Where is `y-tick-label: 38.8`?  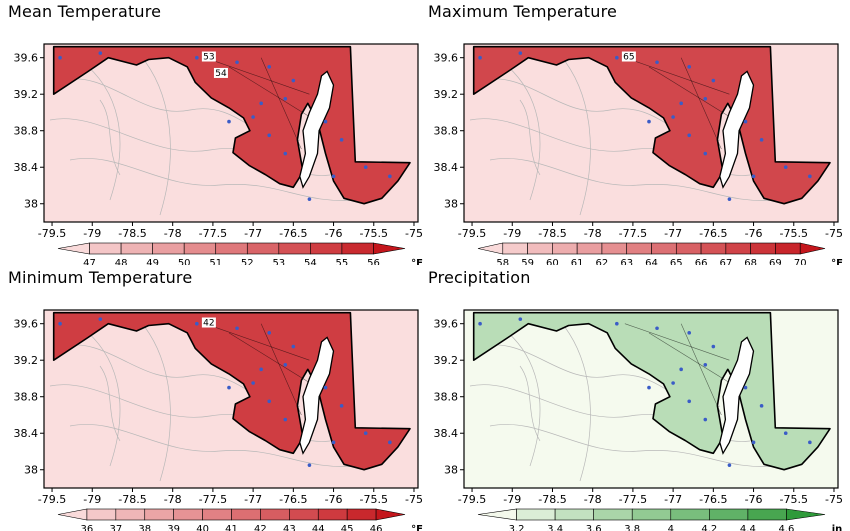 y-tick-label: 38.8 is located at coordinates (26, 131).